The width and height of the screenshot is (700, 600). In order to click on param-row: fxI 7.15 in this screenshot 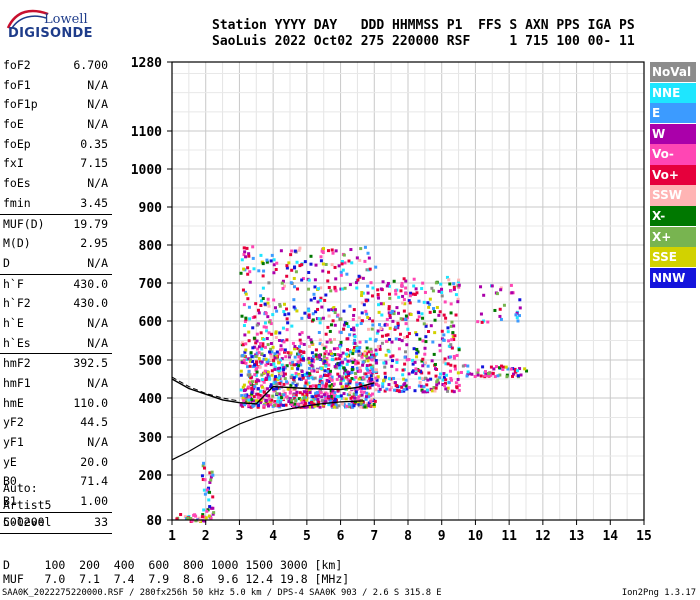, I will do `click(56, 164)`.